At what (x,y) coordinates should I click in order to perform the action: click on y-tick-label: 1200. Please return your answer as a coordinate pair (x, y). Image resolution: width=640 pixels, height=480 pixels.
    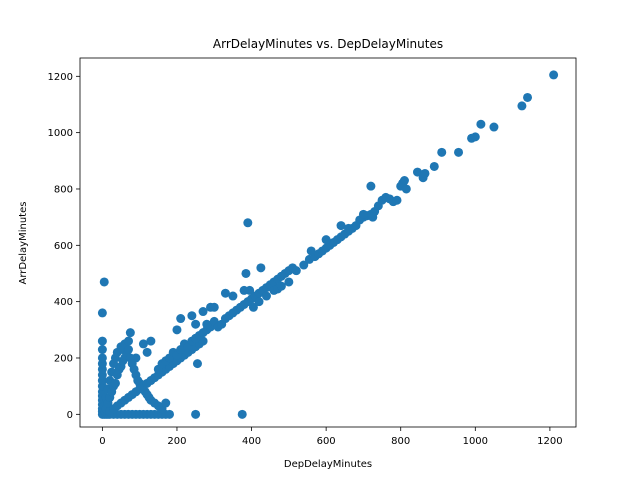
    Looking at the image, I should click on (60, 77).